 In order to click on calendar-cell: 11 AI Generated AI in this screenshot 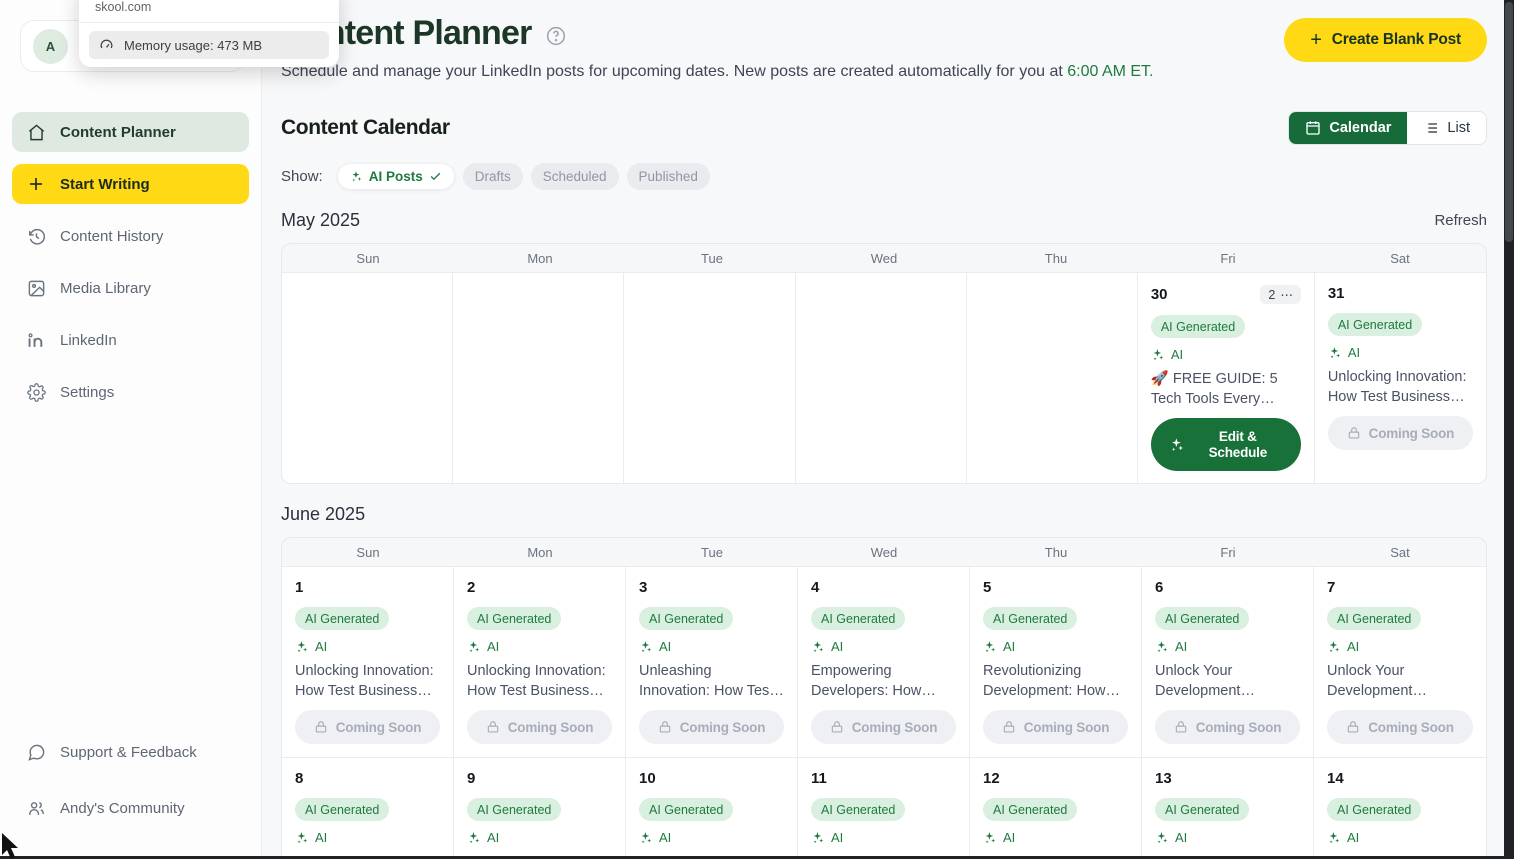, I will do `click(884, 807)`.